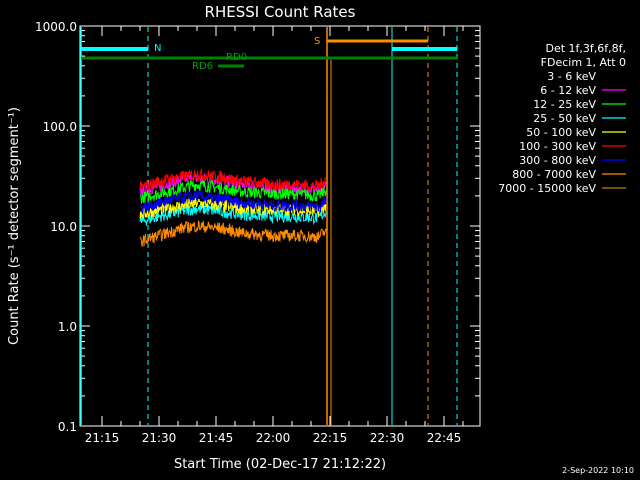 This screenshot has height=480, width=640. Describe the element at coordinates (202, 66) in the screenshot. I see `rd6-label: RD6` at that location.